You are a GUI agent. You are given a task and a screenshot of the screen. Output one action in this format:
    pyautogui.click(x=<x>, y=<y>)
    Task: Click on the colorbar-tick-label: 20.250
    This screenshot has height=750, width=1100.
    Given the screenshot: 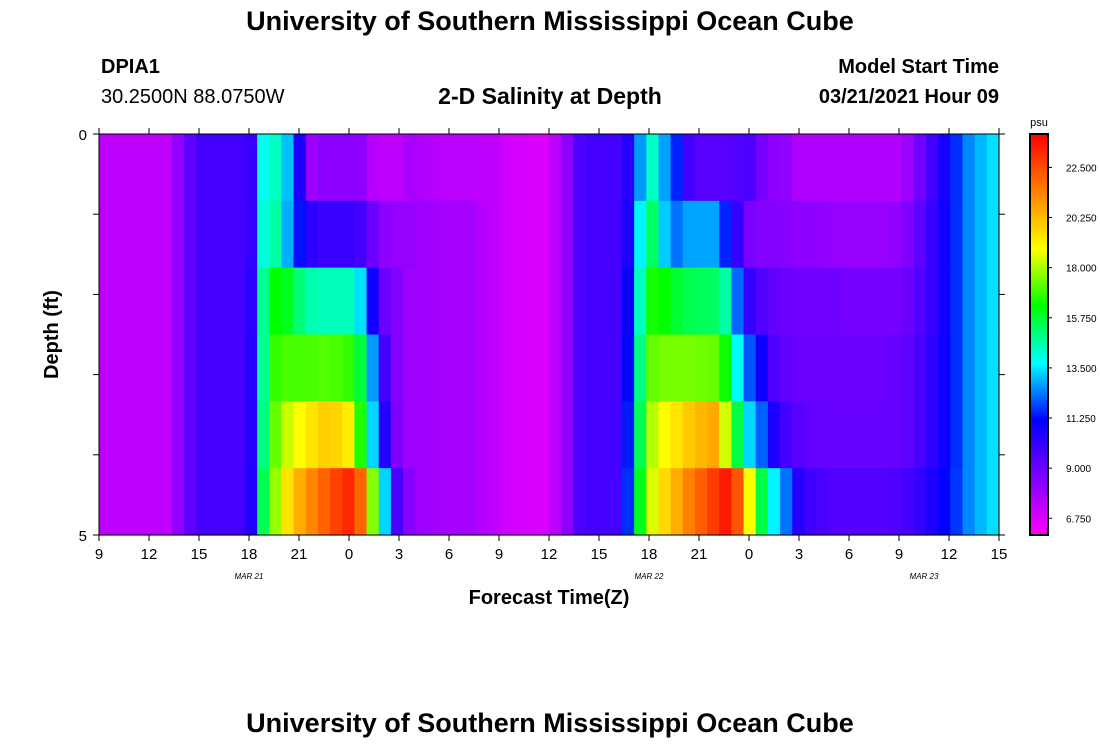 What is the action you would take?
    pyautogui.click(x=1081, y=219)
    